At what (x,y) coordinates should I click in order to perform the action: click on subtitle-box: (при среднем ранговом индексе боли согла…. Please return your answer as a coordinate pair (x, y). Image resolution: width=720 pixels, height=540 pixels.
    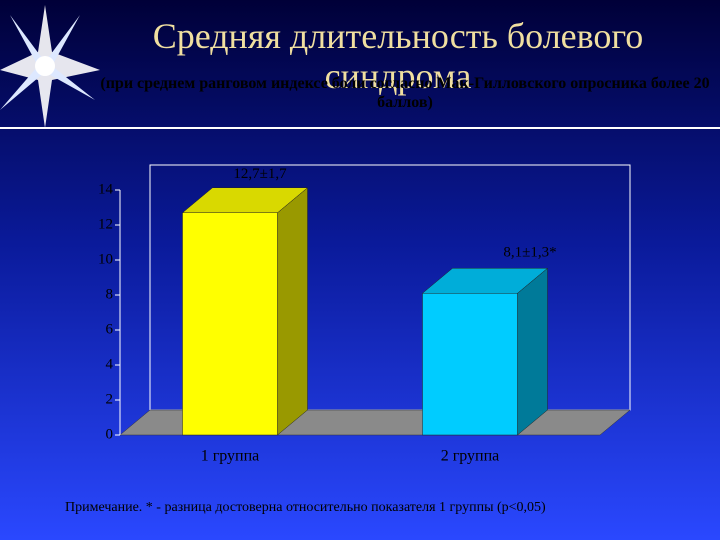
    Looking at the image, I should click on (405, 93).